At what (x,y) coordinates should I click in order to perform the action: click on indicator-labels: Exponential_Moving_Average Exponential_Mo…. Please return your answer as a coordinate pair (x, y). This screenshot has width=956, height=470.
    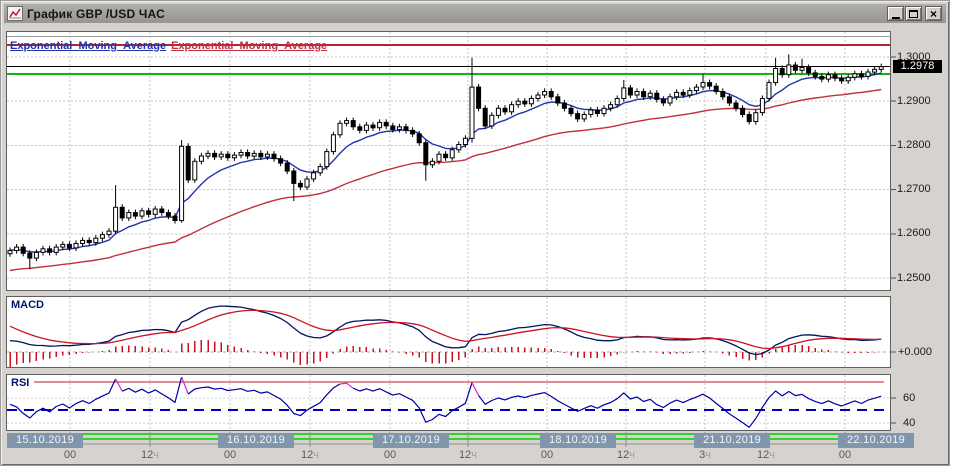
    Looking at the image, I should click on (171, 45).